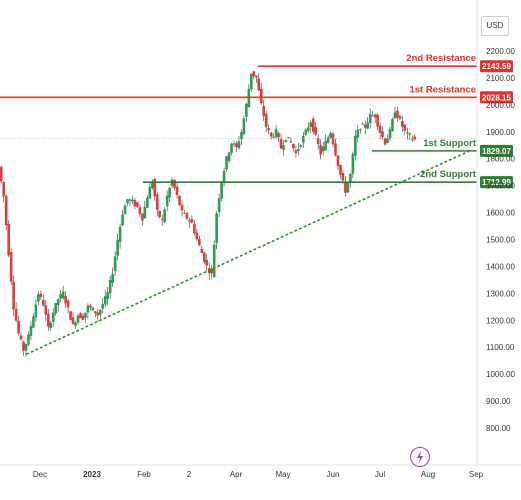  Describe the element at coordinates (498, 428) in the screenshot. I see `y-tick-label: 800.00` at that location.